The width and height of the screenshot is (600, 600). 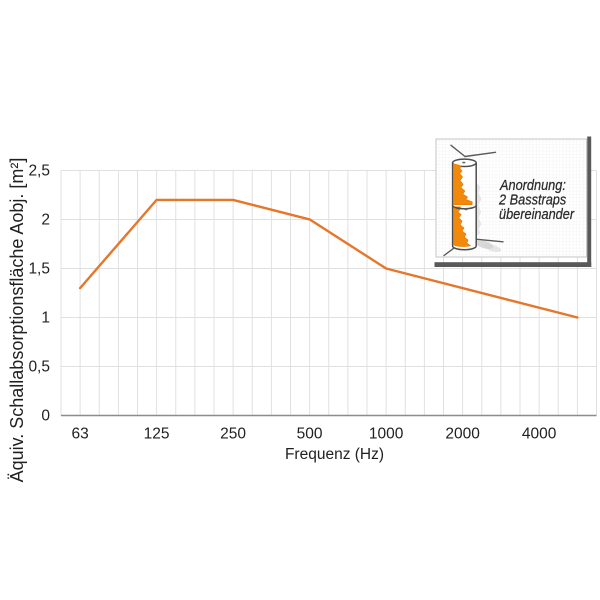 What do you see at coordinates (233, 434) in the screenshot?
I see `svg-text: 250` at bounding box center [233, 434].